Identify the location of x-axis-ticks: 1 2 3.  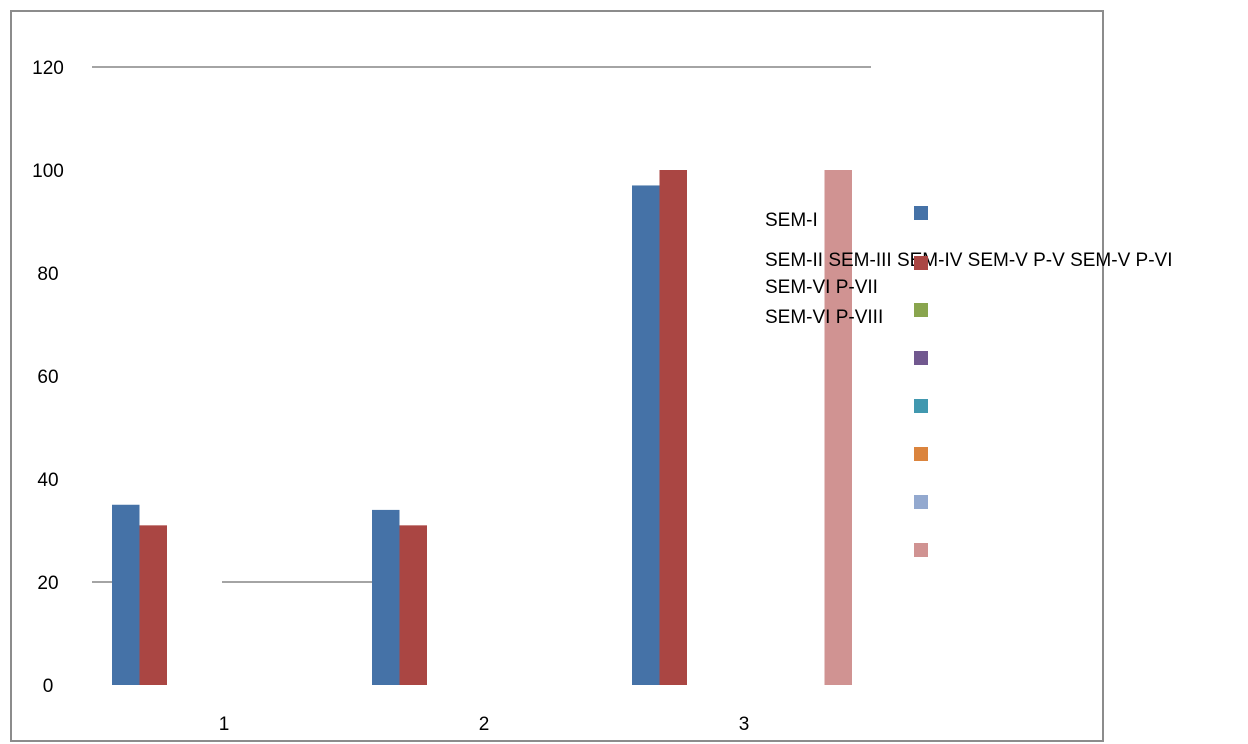
(484, 724).